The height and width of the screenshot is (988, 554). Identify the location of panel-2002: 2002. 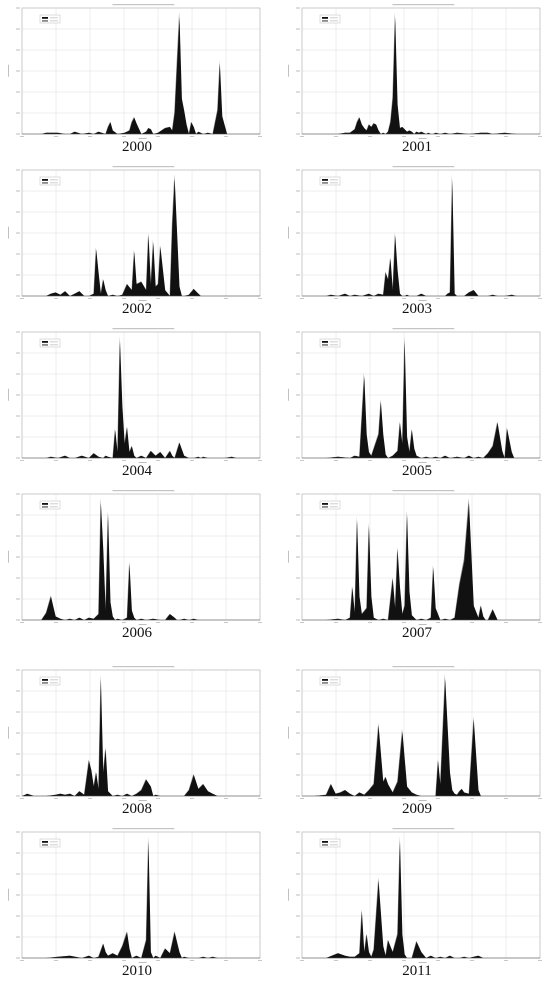
(137, 243).